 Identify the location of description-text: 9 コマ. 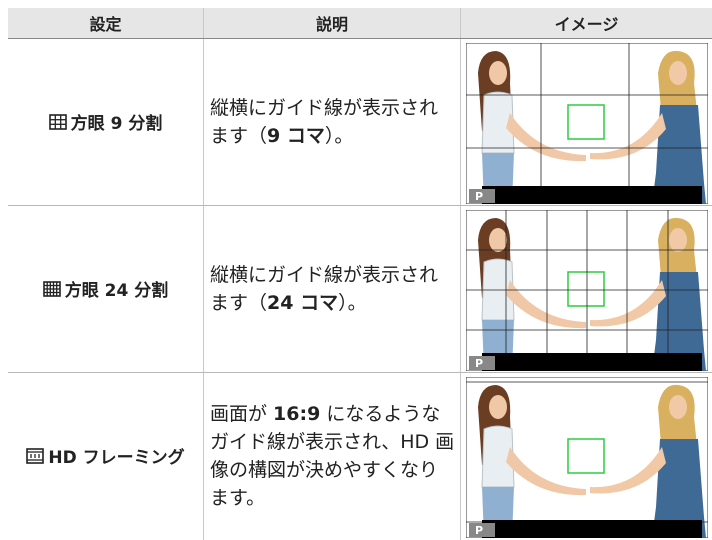
(296, 135).